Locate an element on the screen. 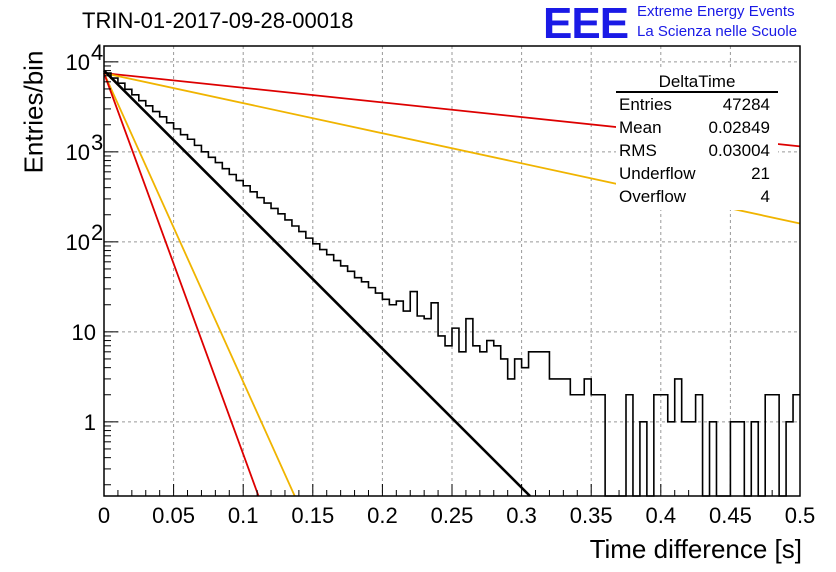 The image size is (836, 572). x-tick-label: 0 is located at coordinates (104, 515).